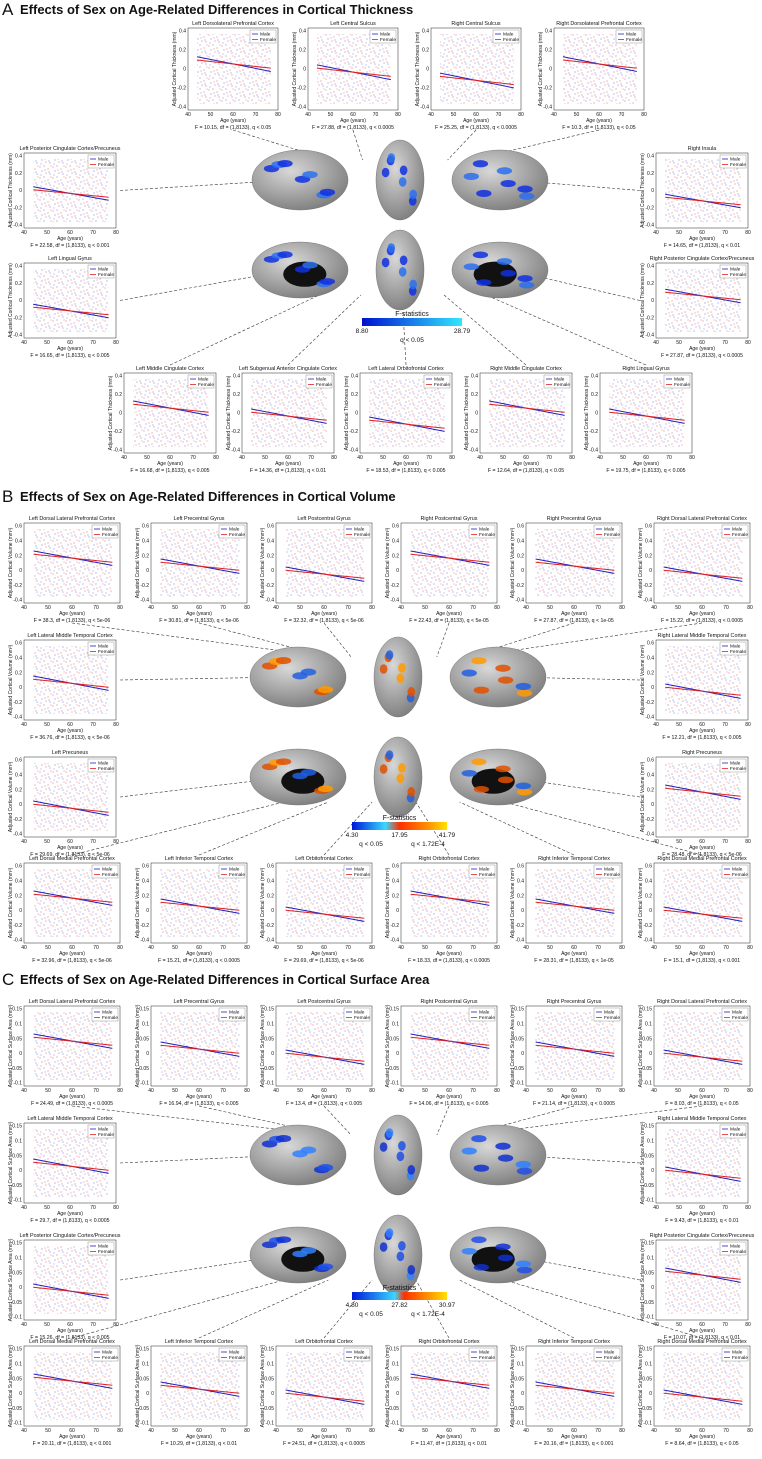  I want to click on y-tick-label: 0.4, so click(18, 267).